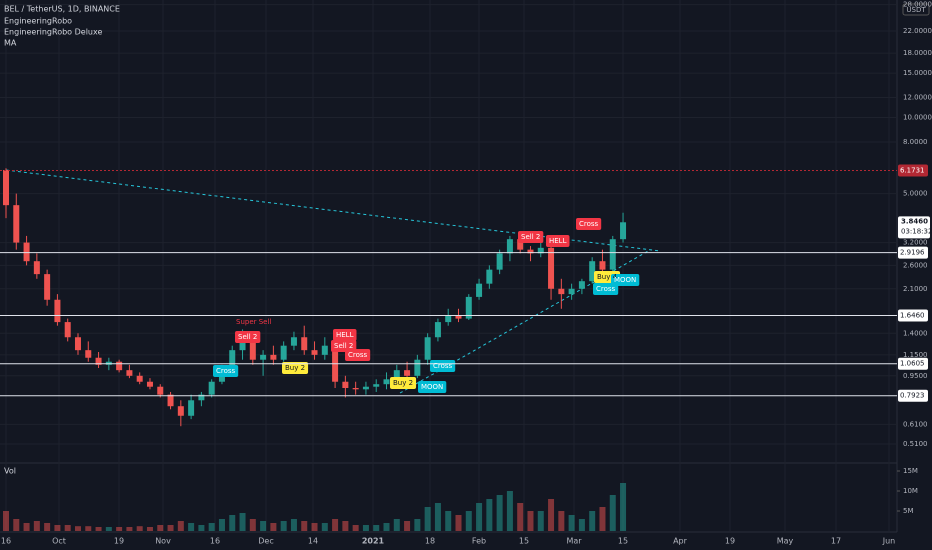 Image resolution: width=932 pixels, height=550 pixels. Describe the element at coordinates (373, 541) in the screenshot. I see `x-tick-label: 2021` at that location.